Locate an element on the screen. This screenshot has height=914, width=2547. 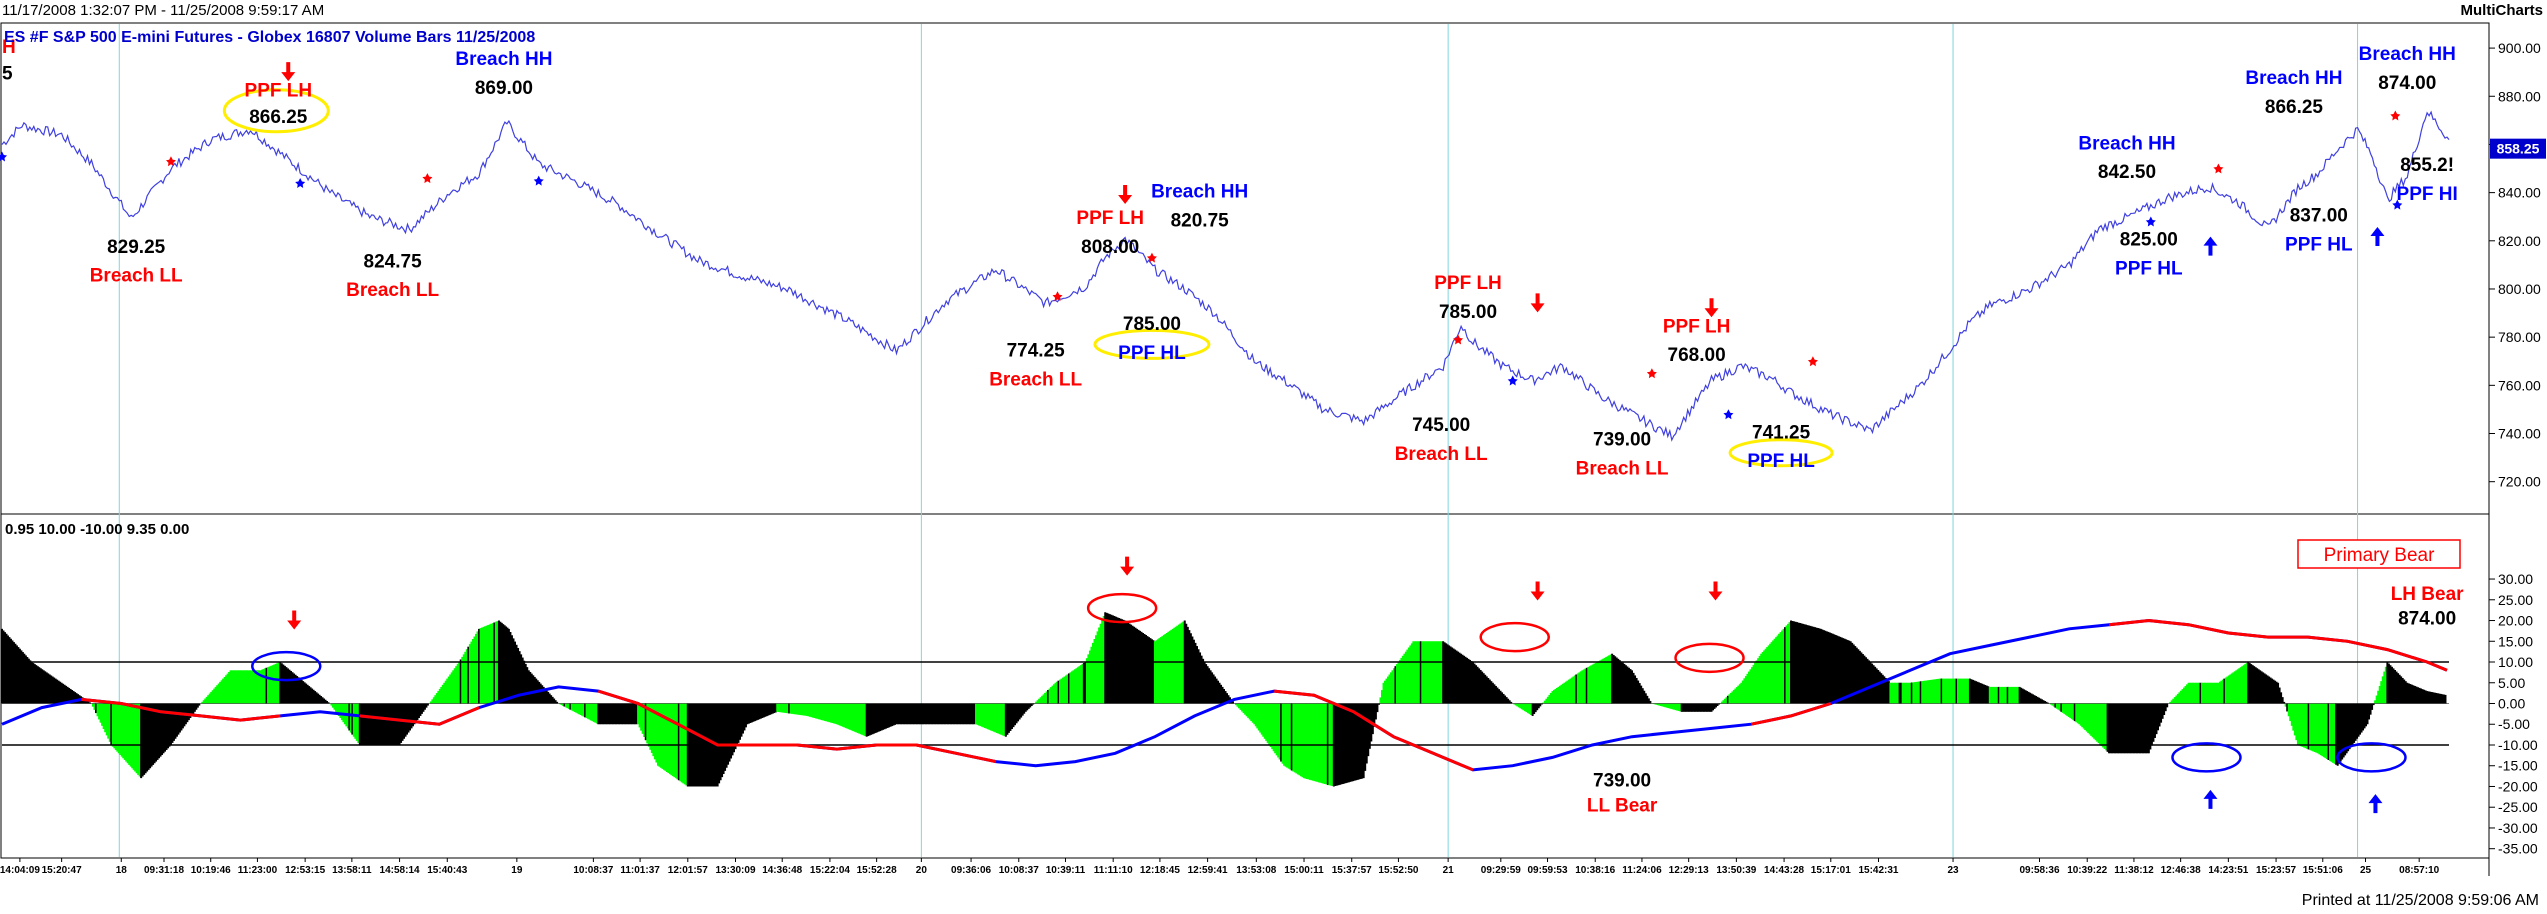
primary-bear-label: Primary Bear is located at coordinates (2380, 555).